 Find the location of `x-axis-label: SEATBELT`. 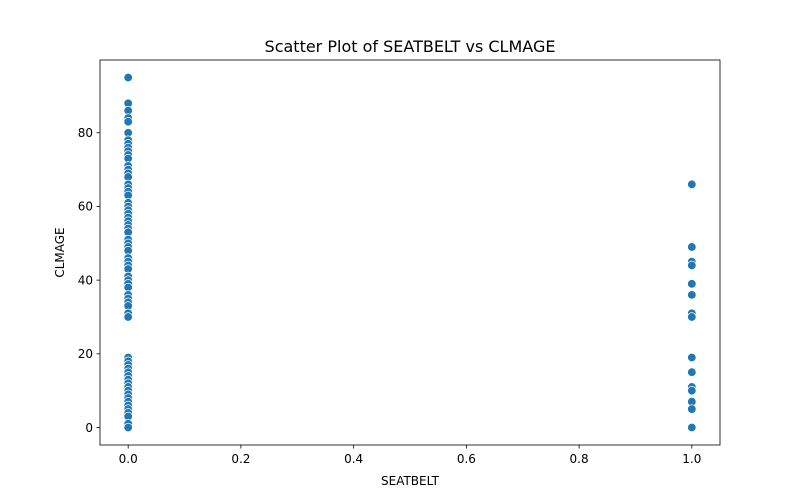

x-axis-label: SEATBELT is located at coordinates (410, 481).